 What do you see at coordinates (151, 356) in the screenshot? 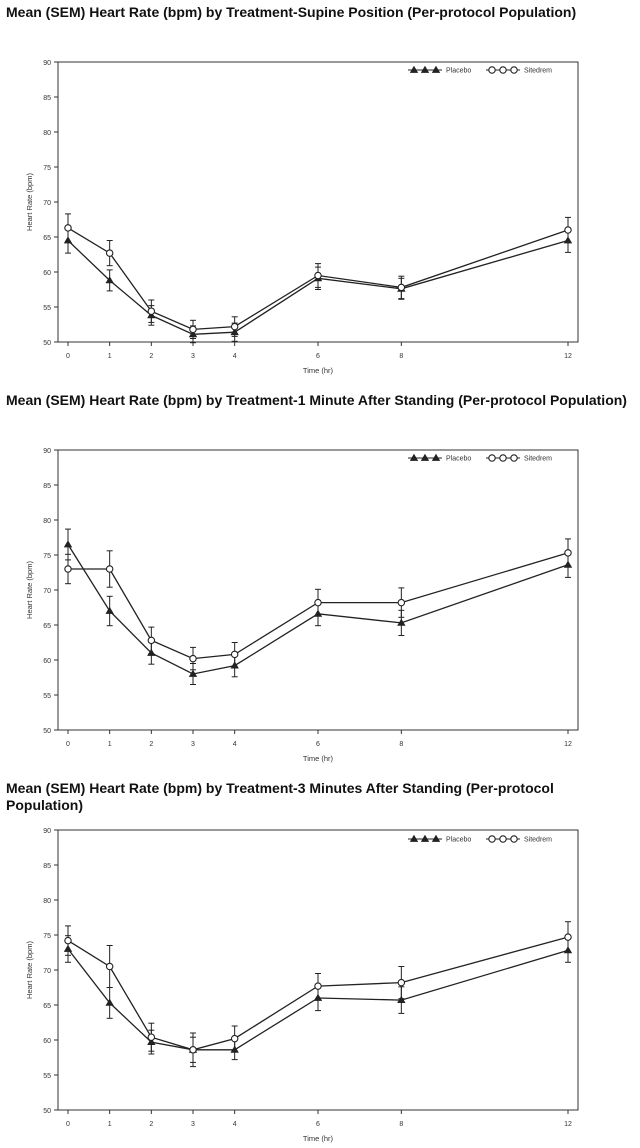
I see `x-tick-label: 2` at bounding box center [151, 356].